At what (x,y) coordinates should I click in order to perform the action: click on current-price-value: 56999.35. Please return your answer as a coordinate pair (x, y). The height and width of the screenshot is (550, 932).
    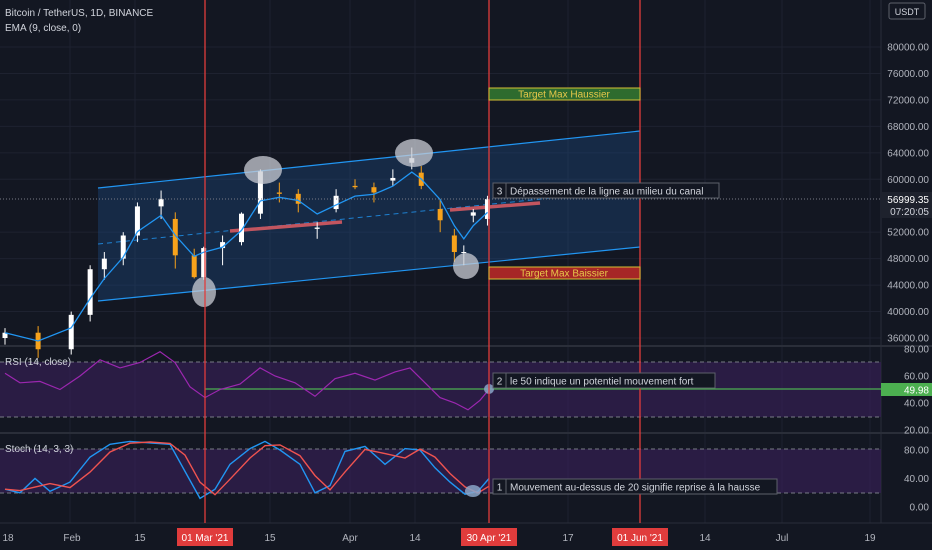
    Looking at the image, I should click on (908, 200).